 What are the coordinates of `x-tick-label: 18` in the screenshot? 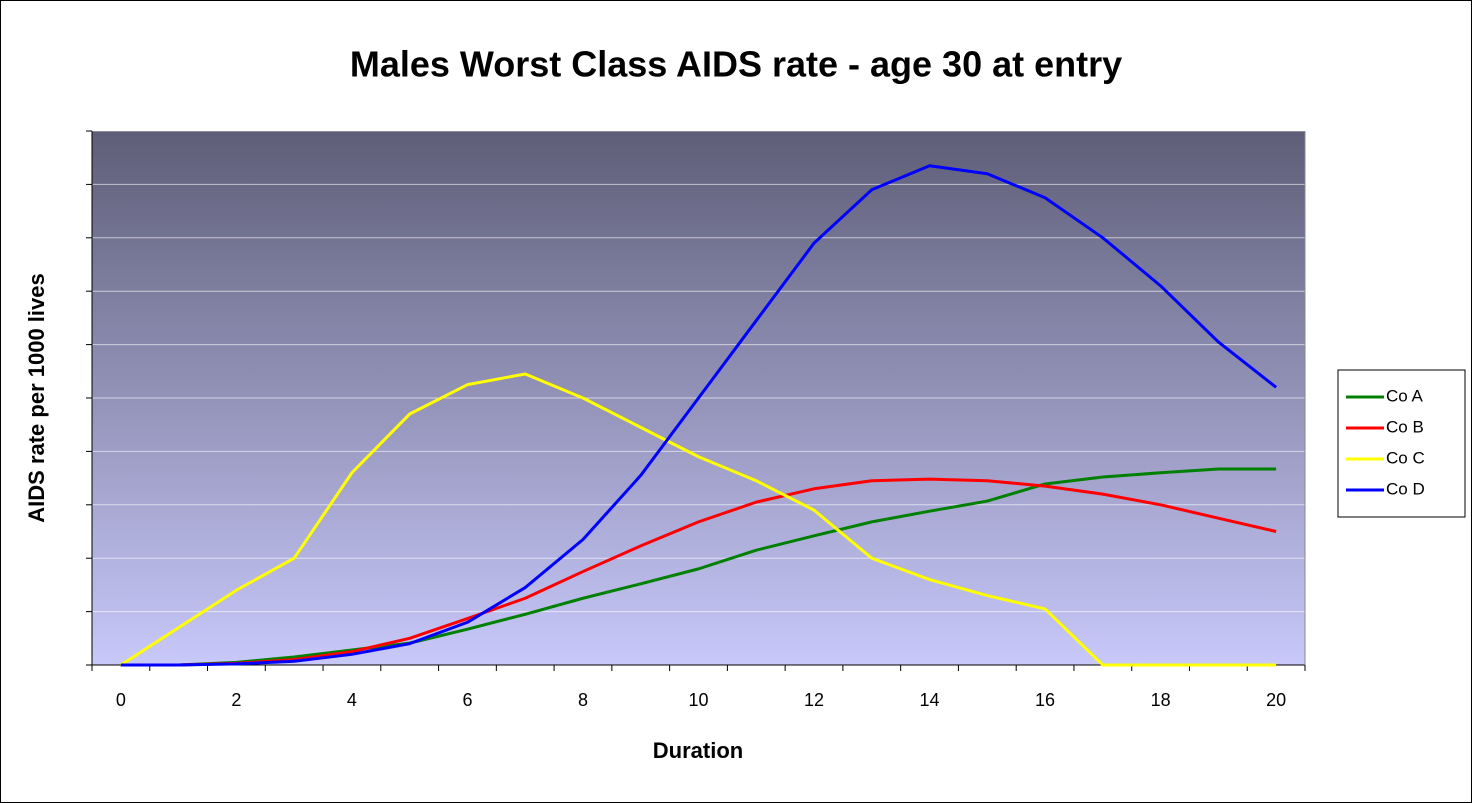 It's located at (1161, 700).